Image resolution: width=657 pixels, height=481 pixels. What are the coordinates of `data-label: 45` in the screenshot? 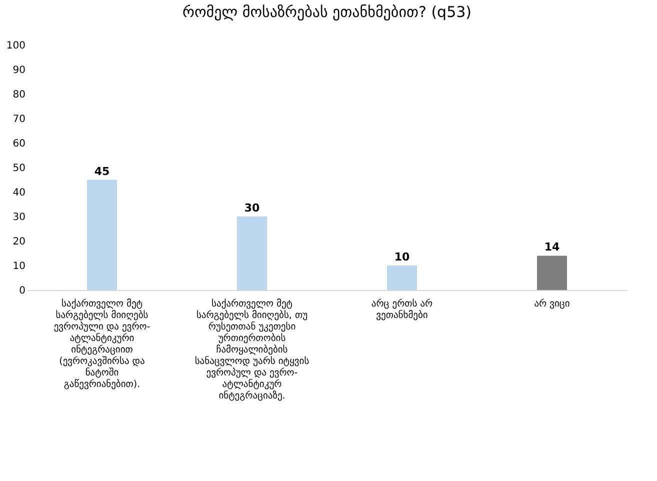 It's located at (102, 171).